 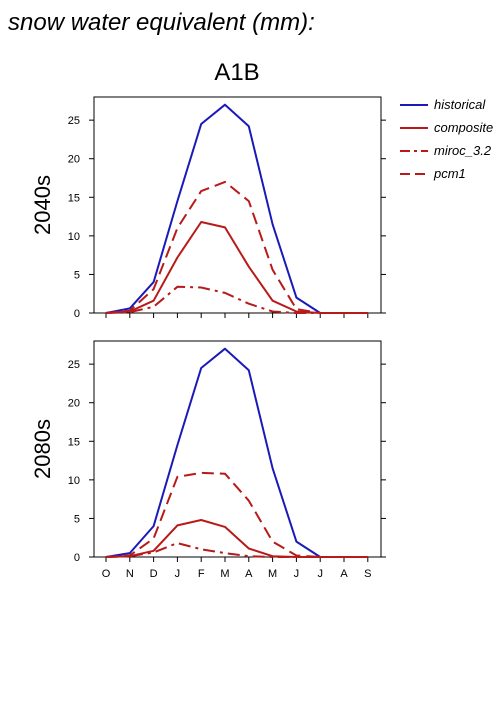 I want to click on x-tick-label: S, so click(x=367, y=574).